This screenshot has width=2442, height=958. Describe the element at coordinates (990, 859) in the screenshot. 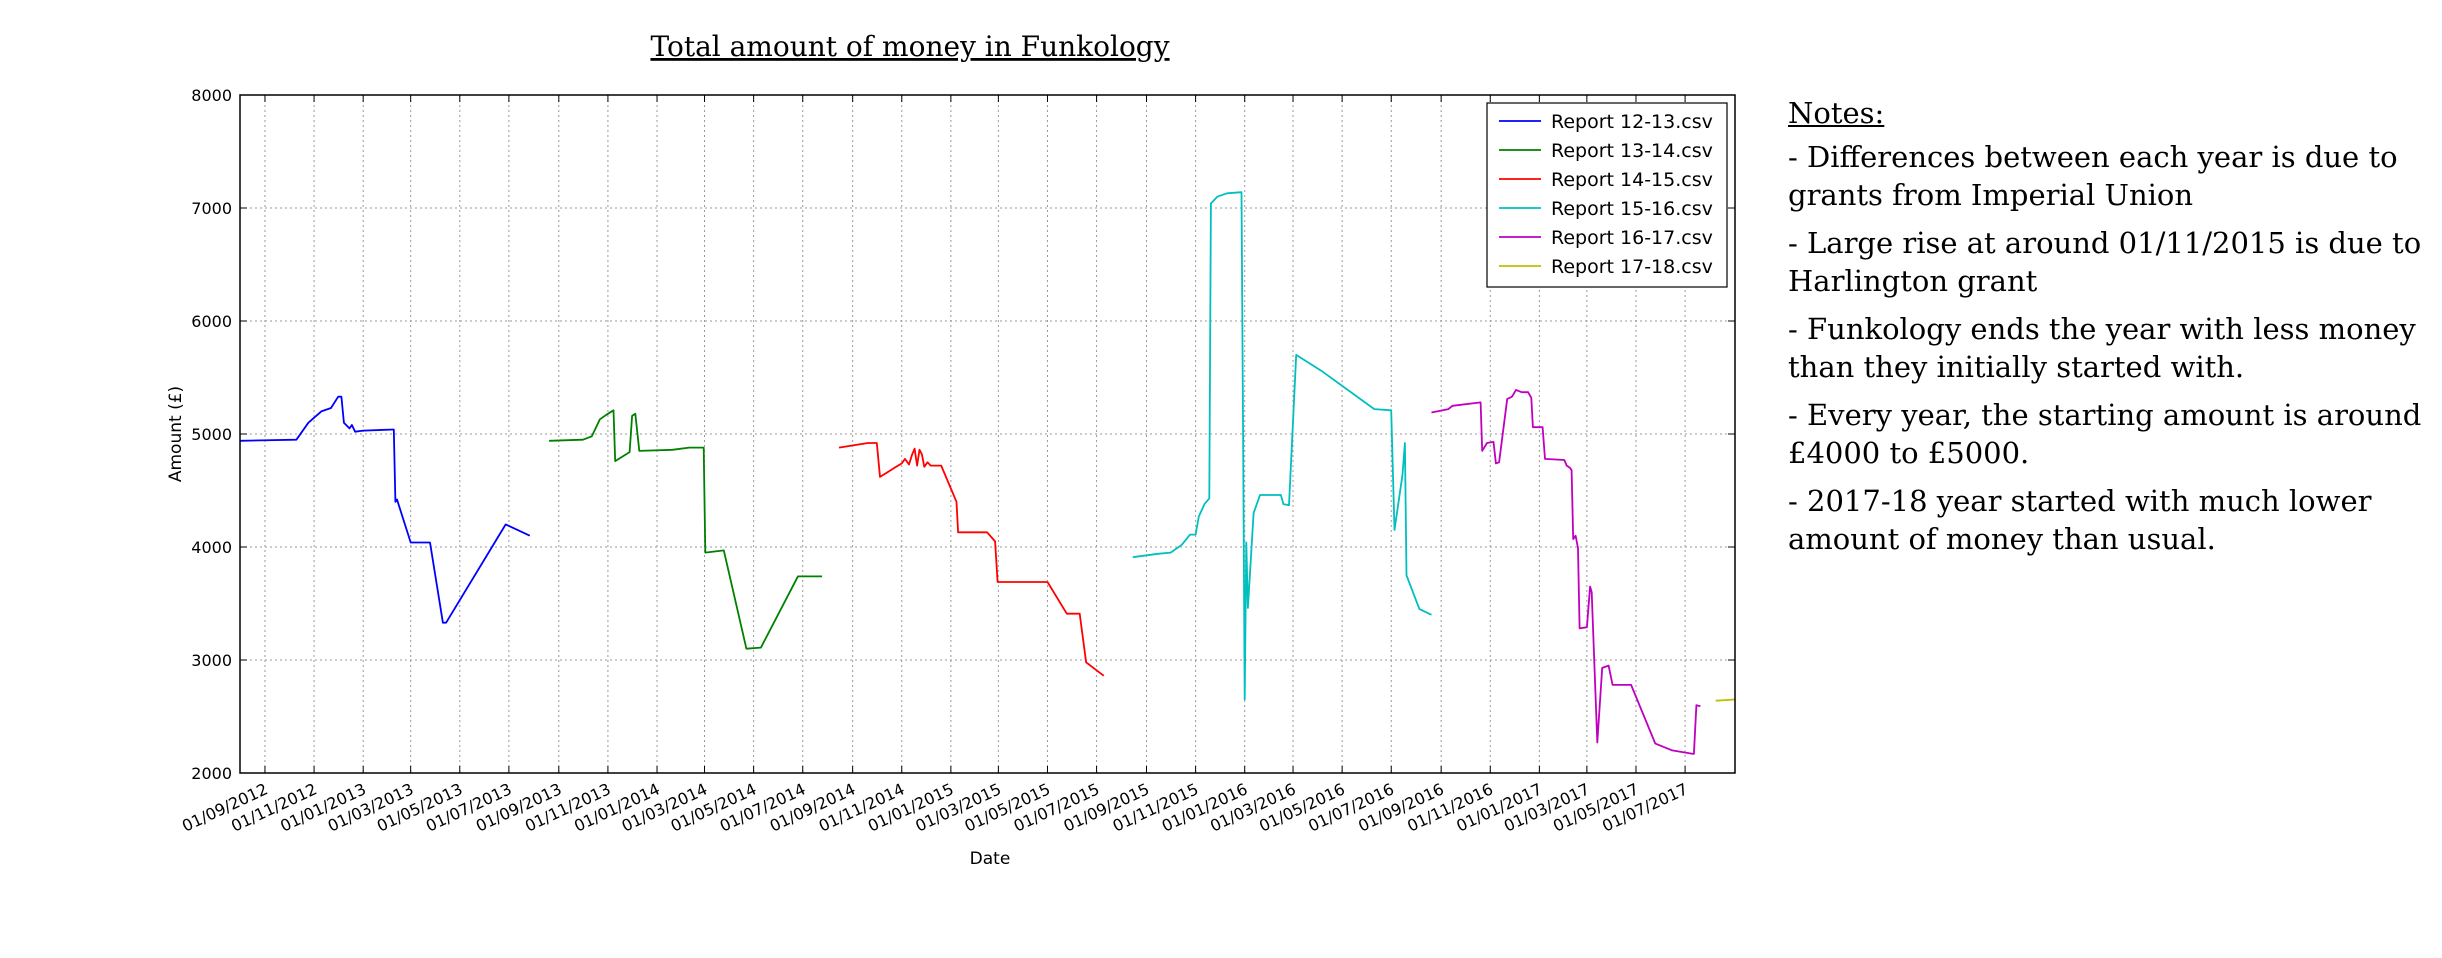

I see `x-axis-label: Date` at that location.